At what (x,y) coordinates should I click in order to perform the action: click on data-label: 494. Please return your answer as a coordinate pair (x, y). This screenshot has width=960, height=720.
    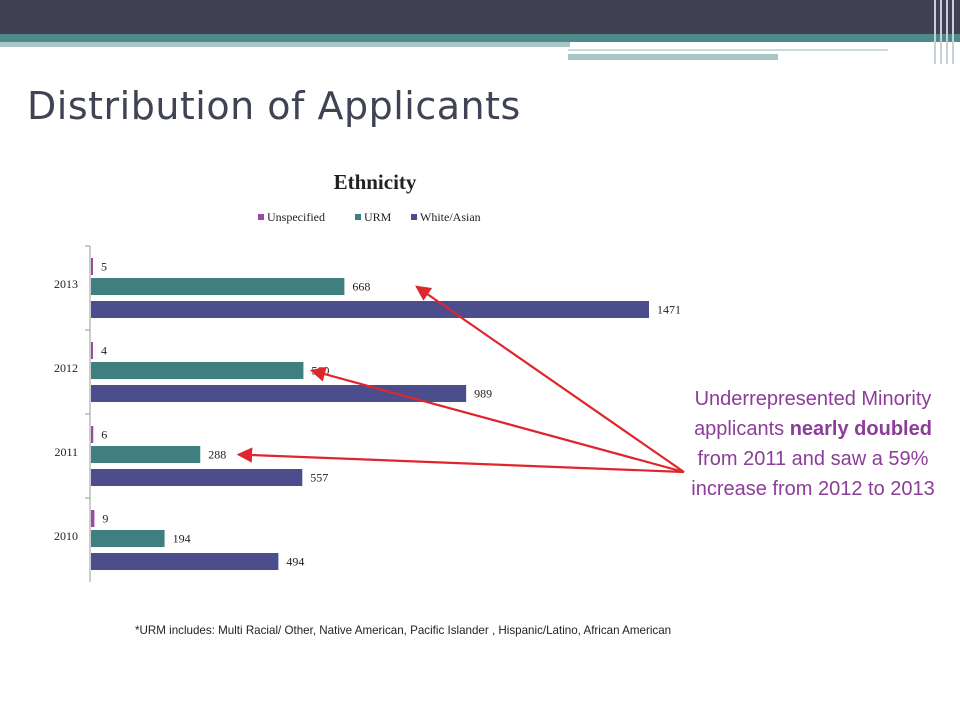
    Looking at the image, I should click on (295, 562).